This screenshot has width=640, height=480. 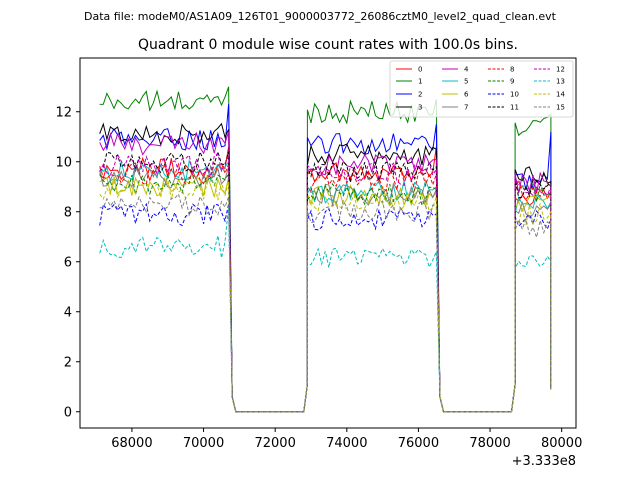 What do you see at coordinates (68, 212) in the screenshot?
I see `y-tick-label: 8` at bounding box center [68, 212].